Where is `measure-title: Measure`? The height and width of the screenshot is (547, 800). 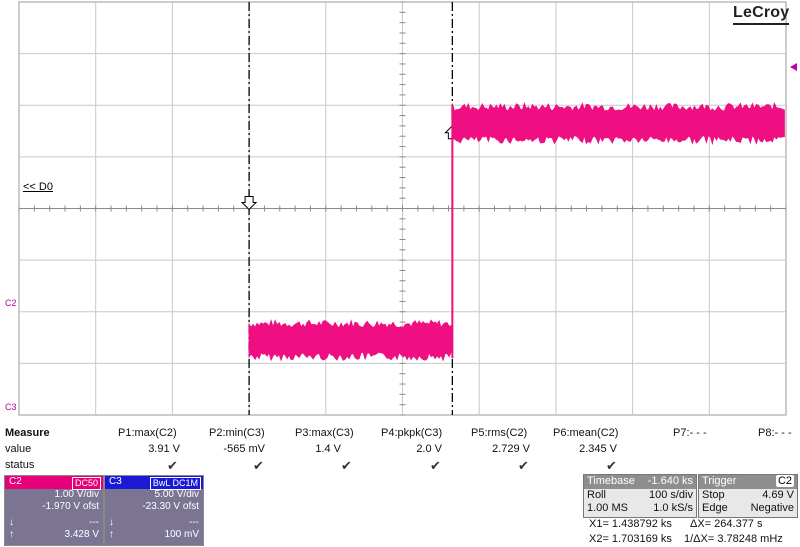
measure-title: Measure is located at coordinates (27, 433).